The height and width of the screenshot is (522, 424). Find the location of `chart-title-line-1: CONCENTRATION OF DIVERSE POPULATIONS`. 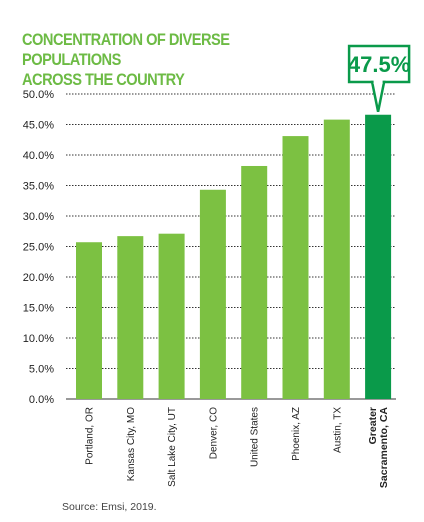

chart-title-line-1: CONCENTRATION OF DIVERSE POPULATIONS is located at coordinates (126, 49).